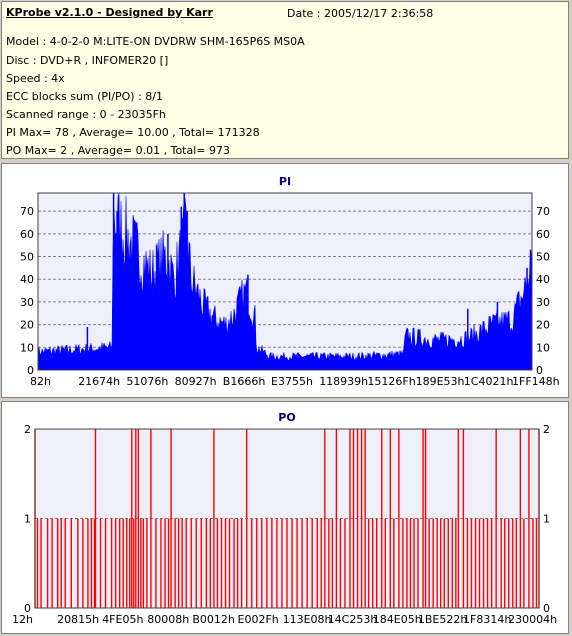 The height and width of the screenshot is (636, 572). Describe the element at coordinates (84, 96) in the screenshot. I see `info-ecc: ECC blocks sum (PI/PO) : 8/1` at that location.